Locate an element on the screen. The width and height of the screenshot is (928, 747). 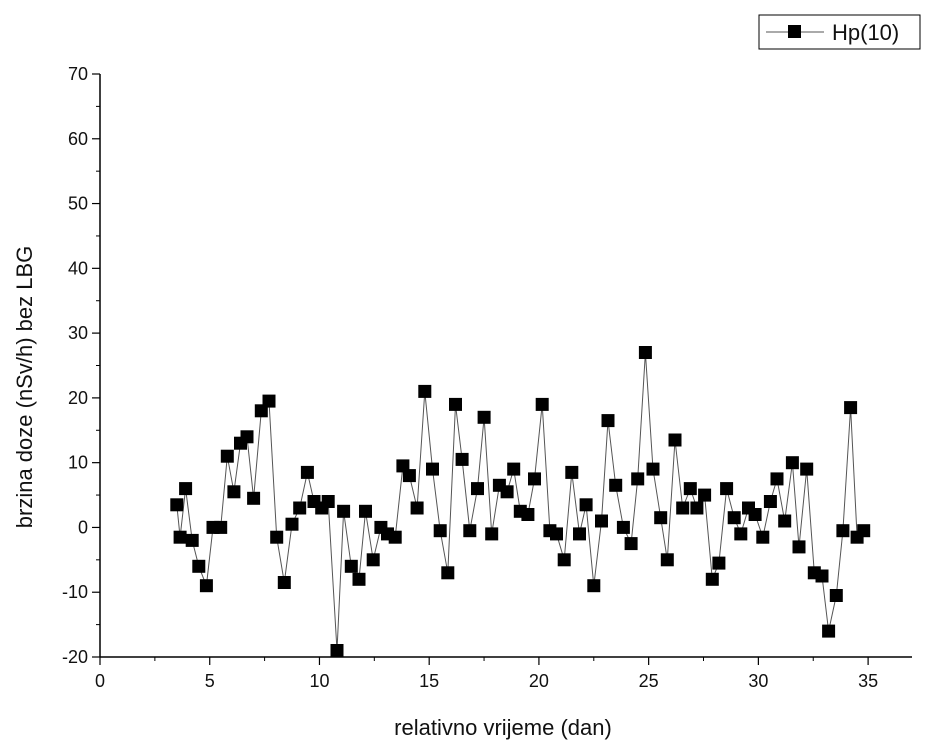
y-tick-label: 30 is located at coordinates (78, 333).